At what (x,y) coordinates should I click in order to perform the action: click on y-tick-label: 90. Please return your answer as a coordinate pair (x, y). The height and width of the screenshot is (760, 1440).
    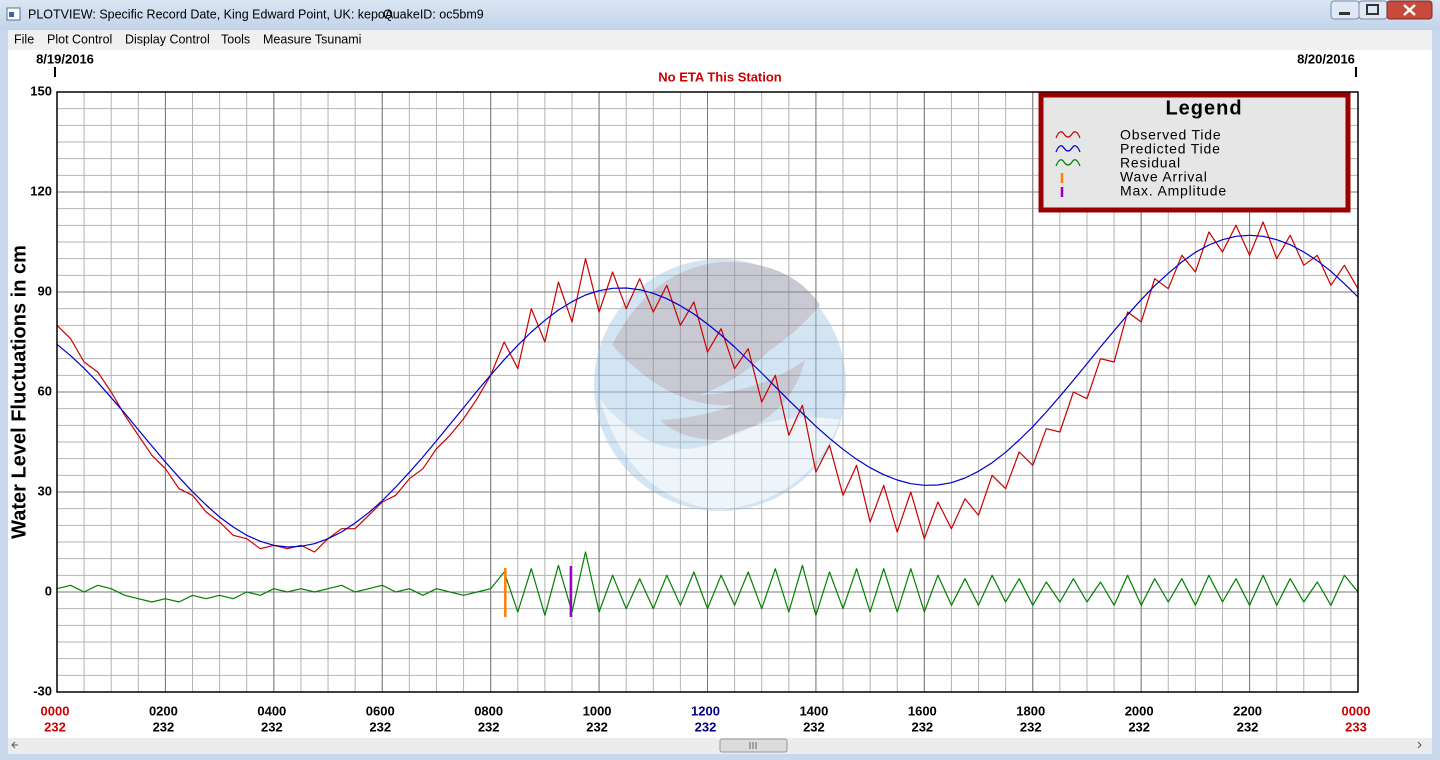
    Looking at the image, I should click on (45, 290).